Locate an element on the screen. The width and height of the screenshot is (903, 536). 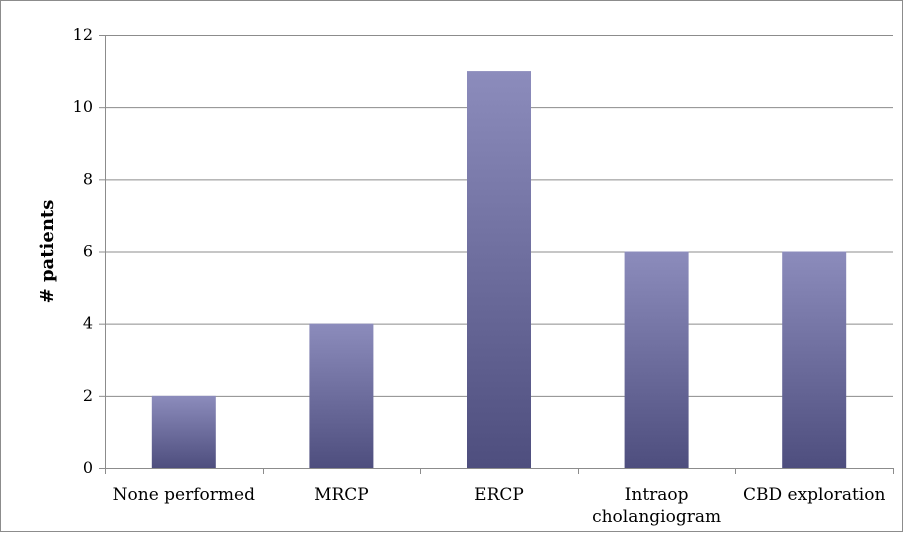
y-tick-label-4: 4 is located at coordinates (88, 323).